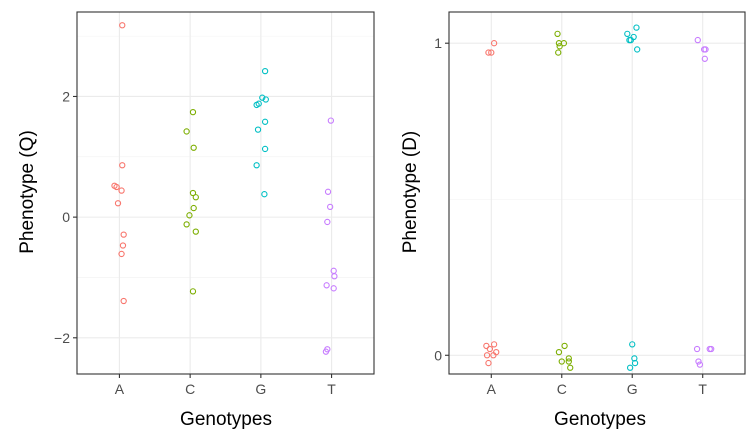  What do you see at coordinates (410, 192) in the screenshot?
I see `y-axis-title: Phenotype (D)` at bounding box center [410, 192].